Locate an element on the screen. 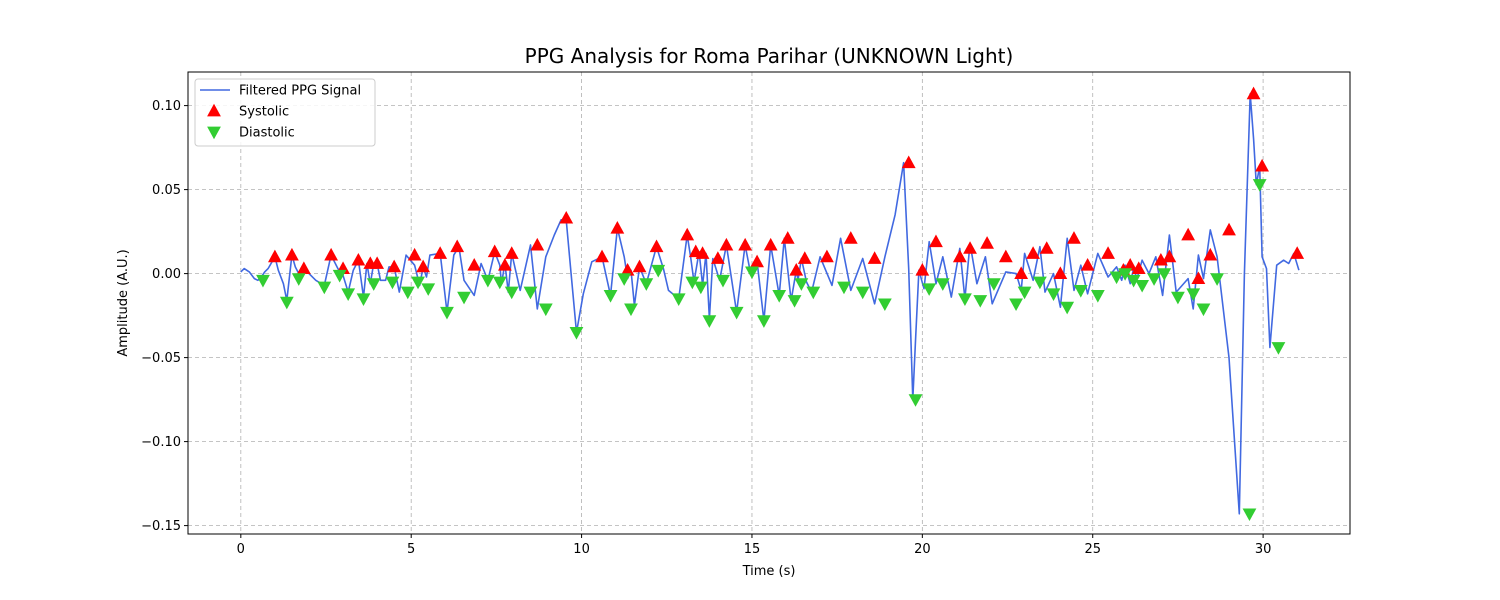 The width and height of the screenshot is (1500, 600). y-tick-label: 0.05 is located at coordinates (166, 190).